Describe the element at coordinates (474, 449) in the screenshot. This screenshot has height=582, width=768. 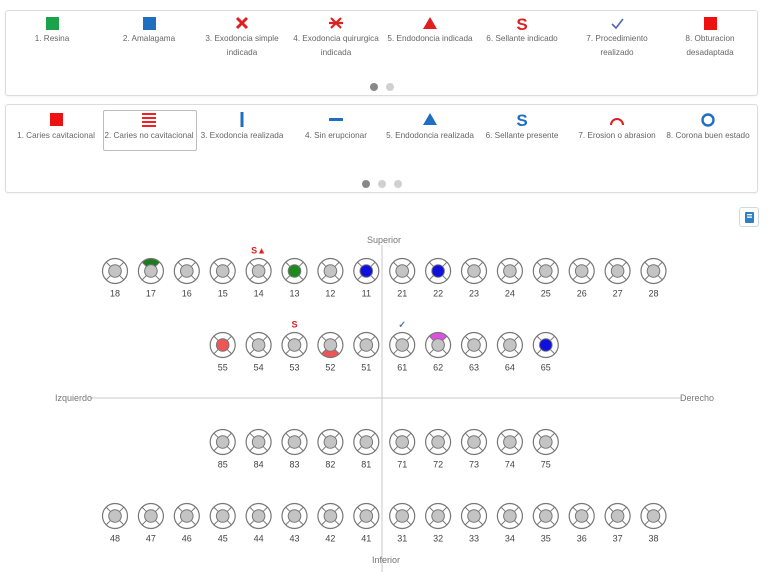
I see `tooth-73: 73` at that location.